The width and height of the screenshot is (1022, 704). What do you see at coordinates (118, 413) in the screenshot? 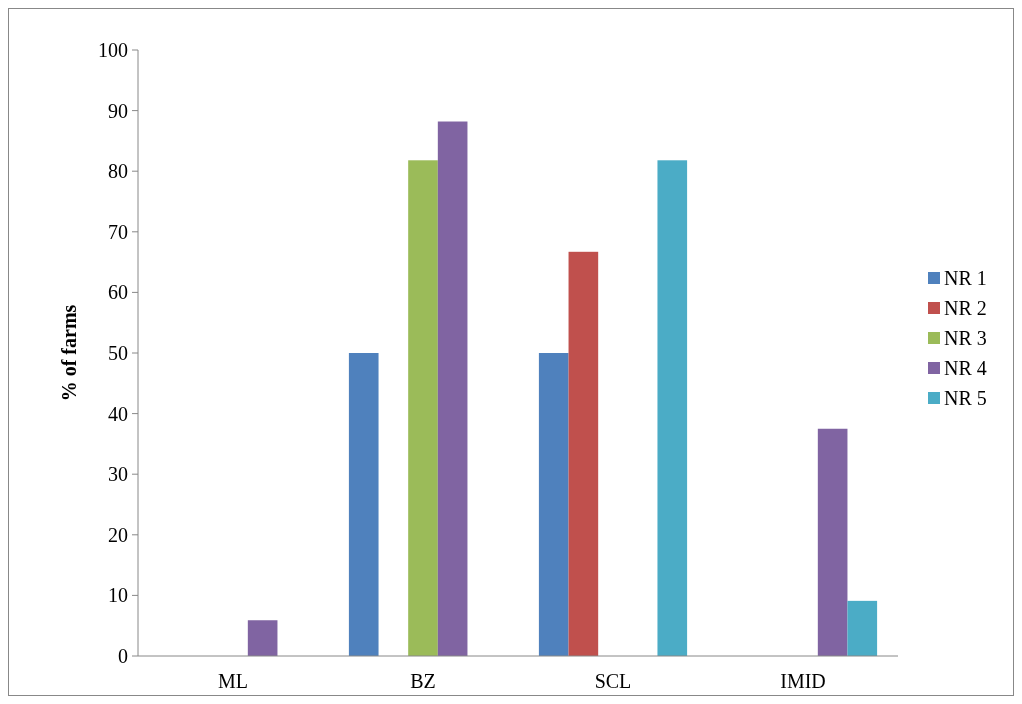
I see `y-tick-label: 40` at bounding box center [118, 413].